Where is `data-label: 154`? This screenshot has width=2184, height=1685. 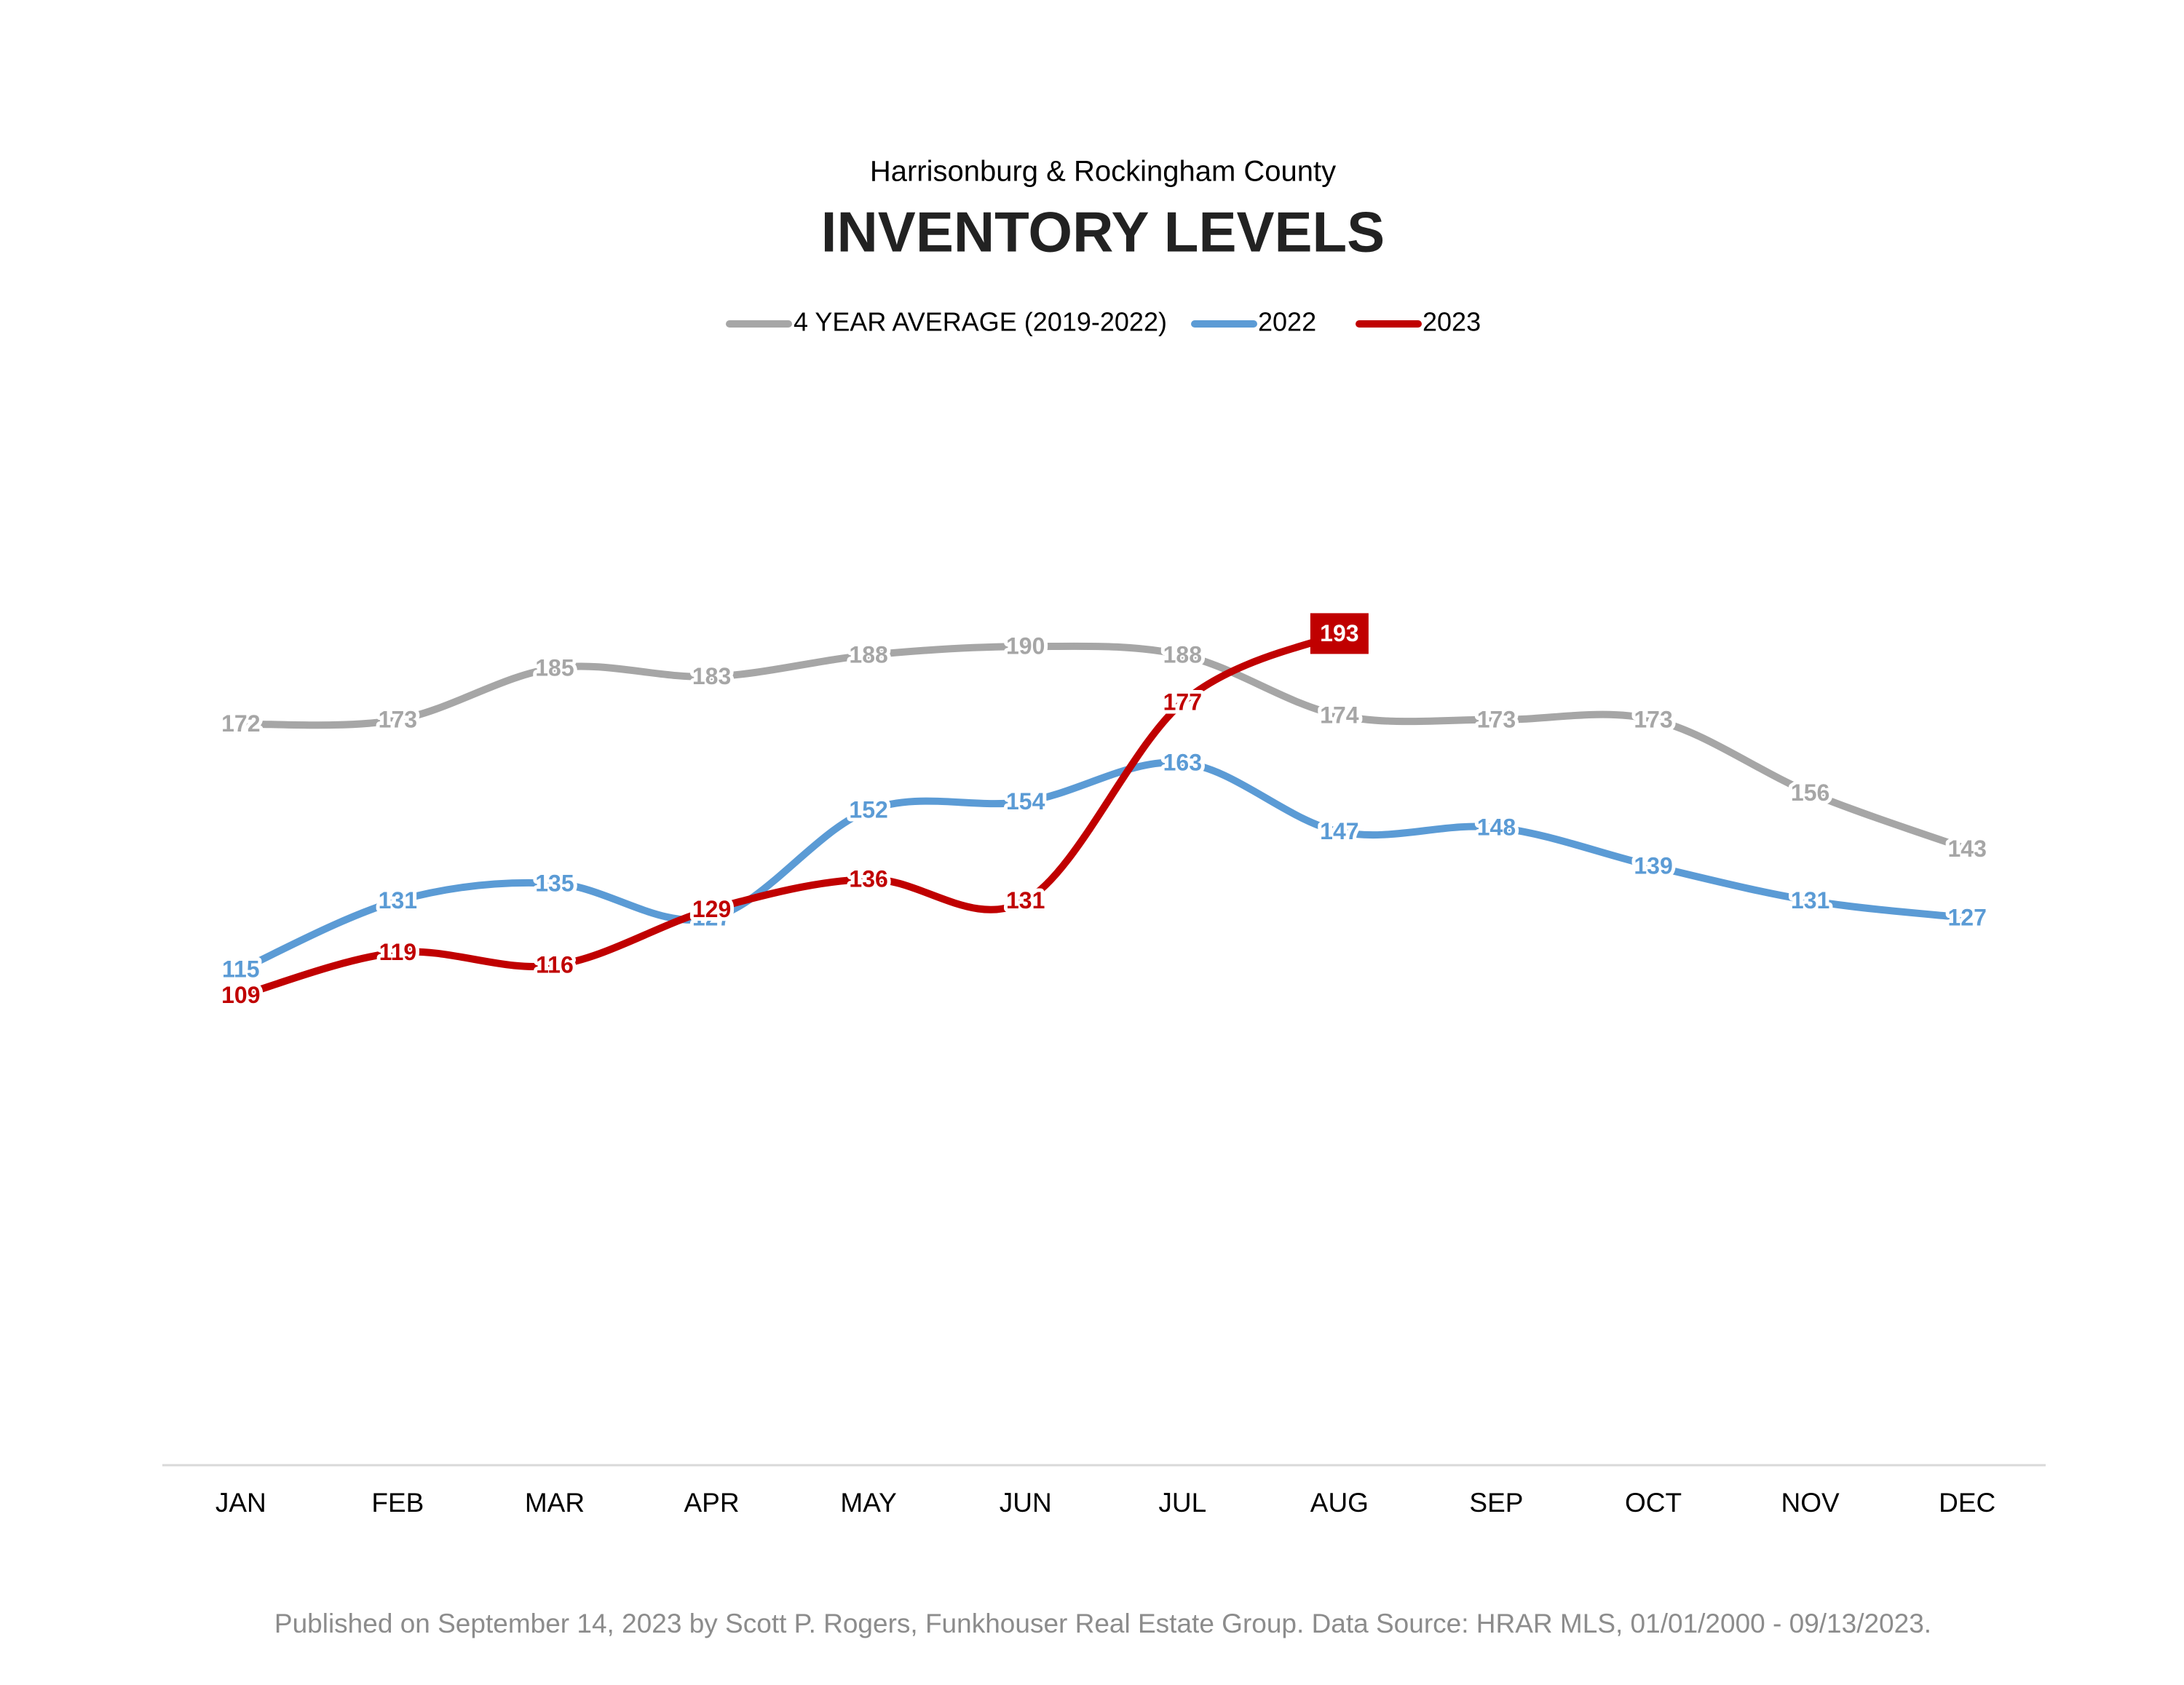 data-label: 154 is located at coordinates (1025, 801).